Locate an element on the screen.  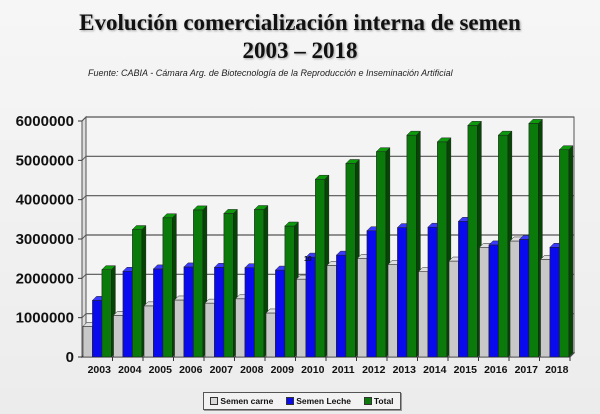
bar-total-2003 is located at coordinates (108, 311).